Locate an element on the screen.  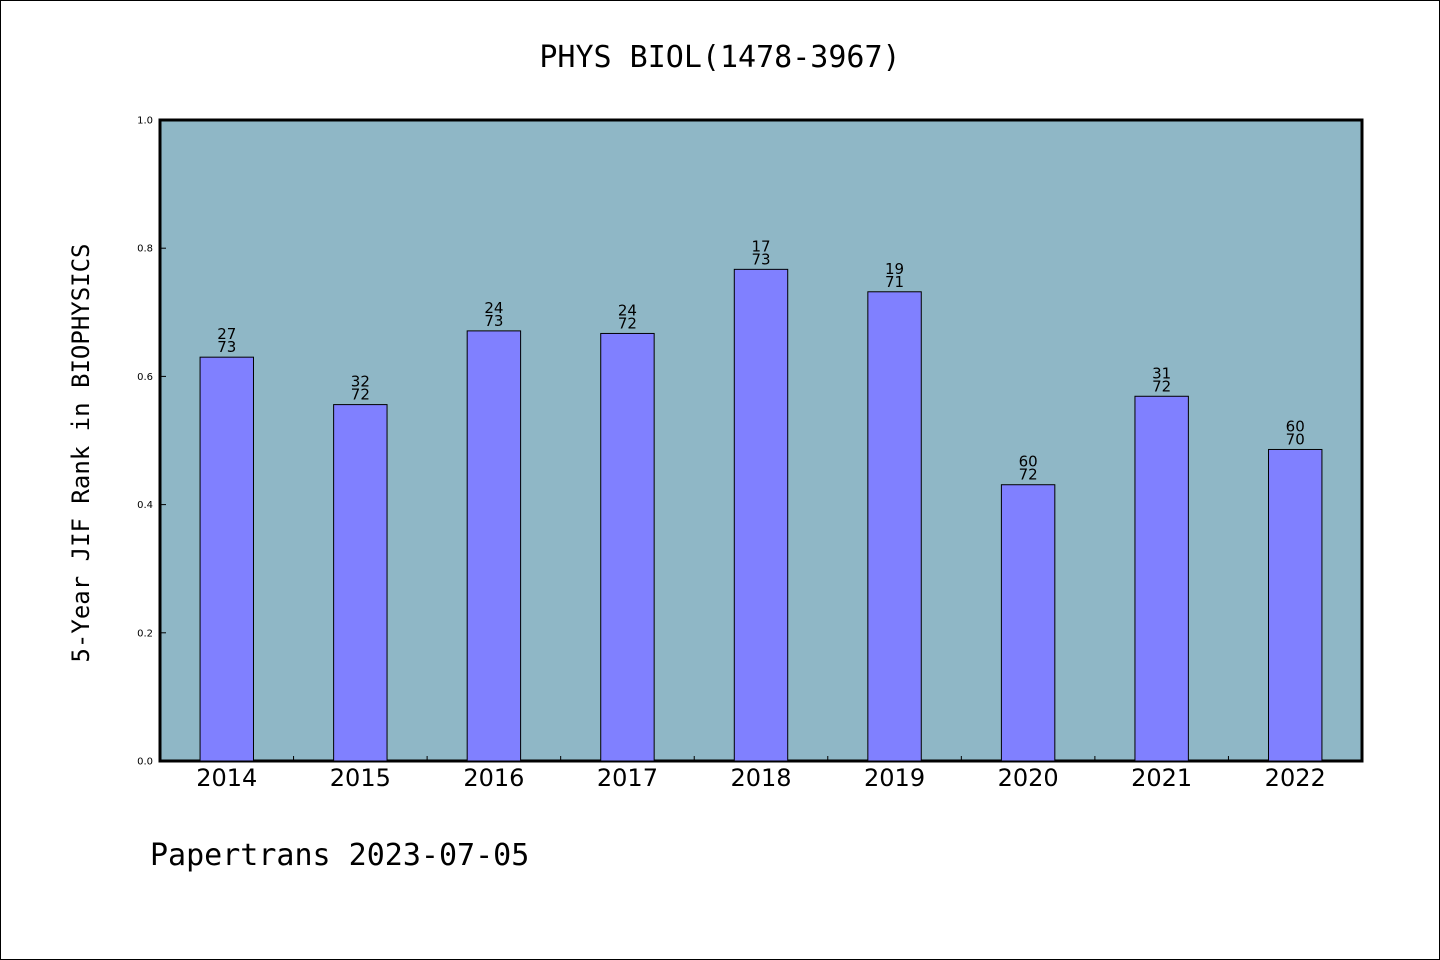
y-tick-label: 0.8 is located at coordinates (145, 249).